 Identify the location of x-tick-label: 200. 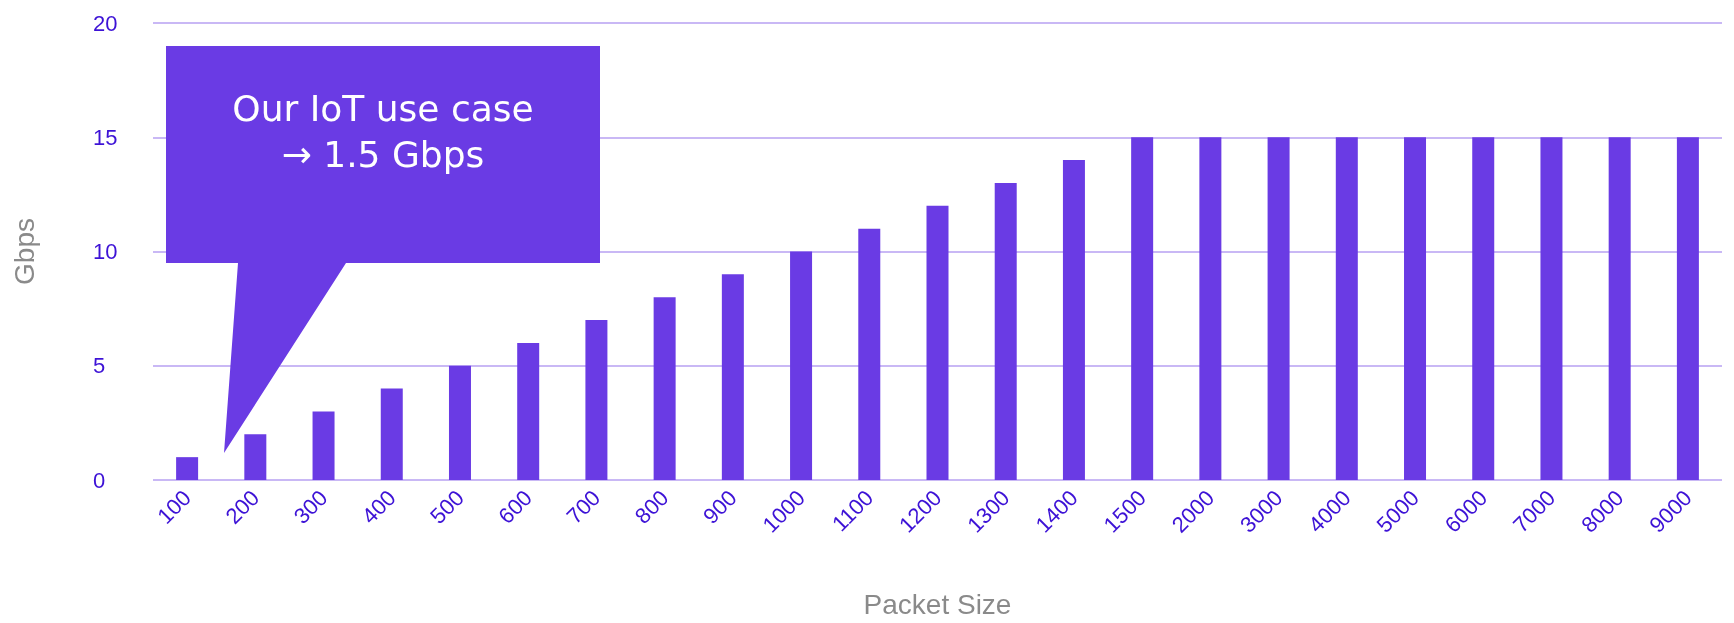
(242, 507).